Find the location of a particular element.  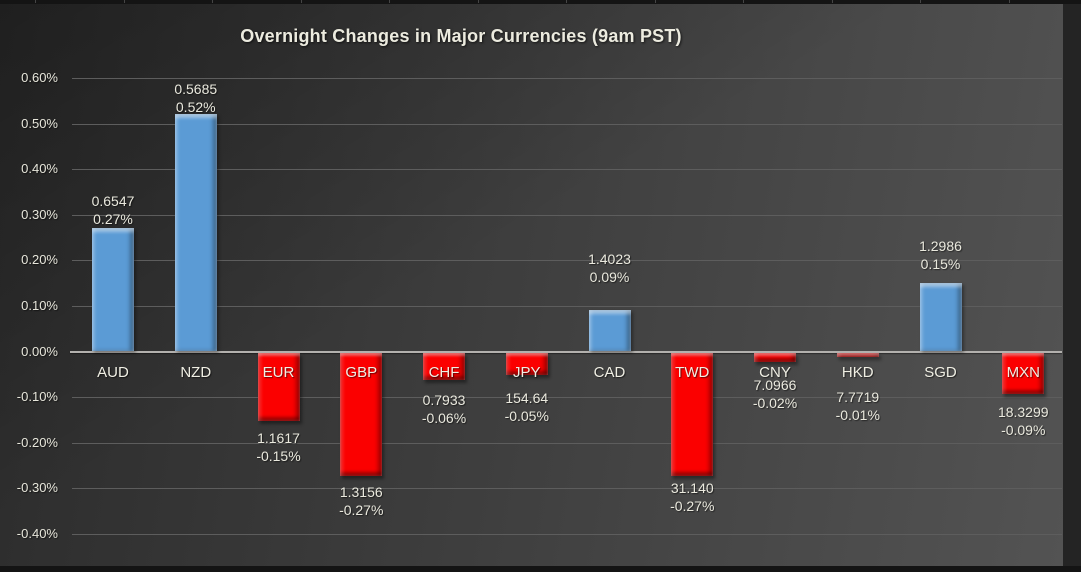

category-label: JPY is located at coordinates (526, 372).